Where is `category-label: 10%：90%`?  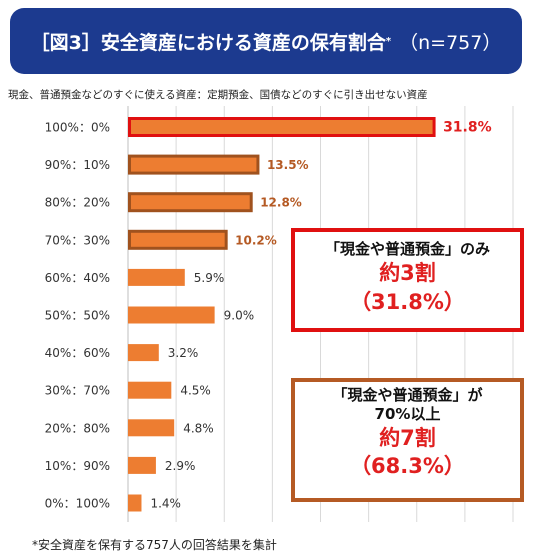
category-label: 10%：90% is located at coordinates (77, 466).